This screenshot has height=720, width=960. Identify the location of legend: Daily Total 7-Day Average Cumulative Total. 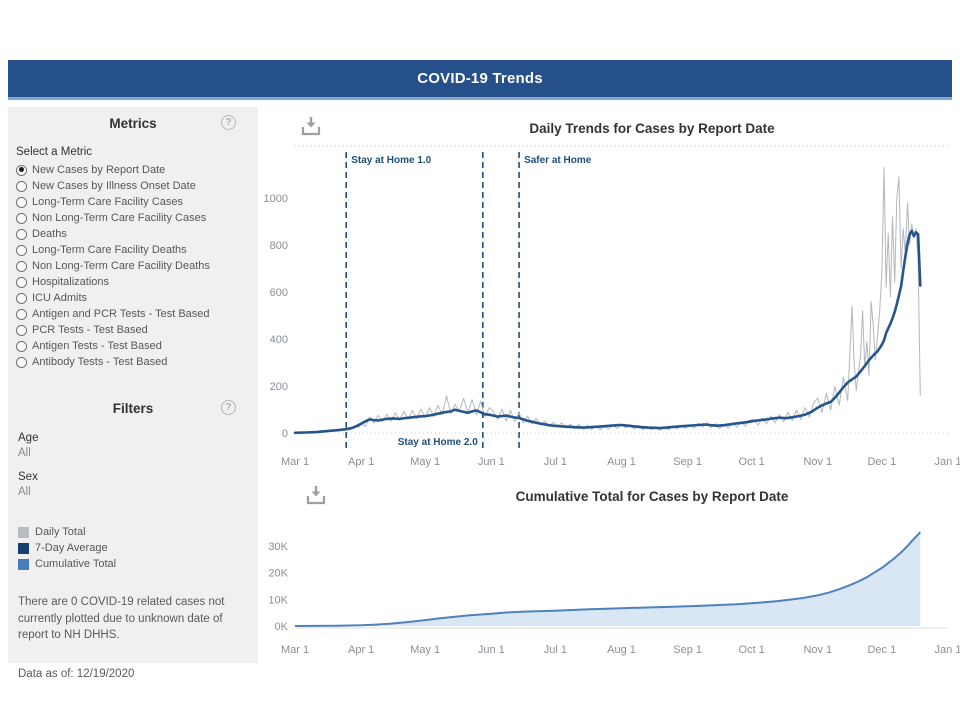
(135, 548).